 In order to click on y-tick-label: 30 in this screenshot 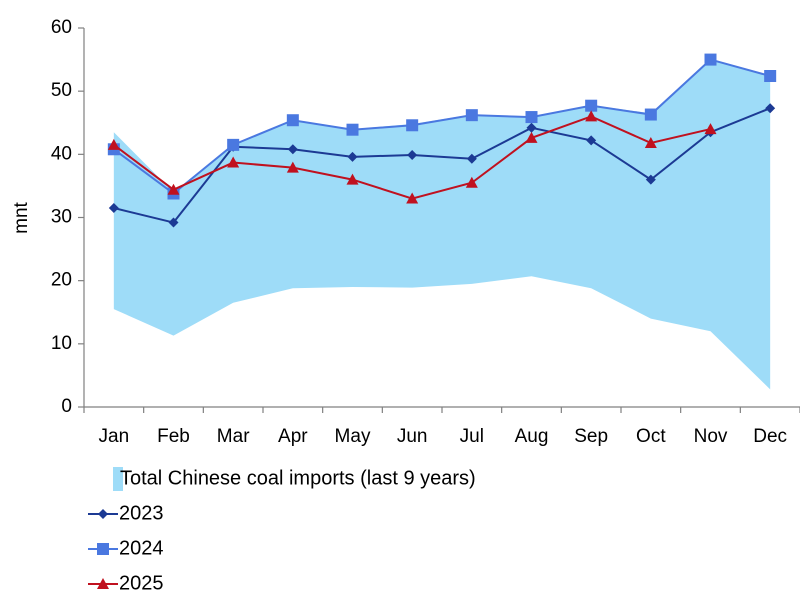, I will do `click(61, 217)`.